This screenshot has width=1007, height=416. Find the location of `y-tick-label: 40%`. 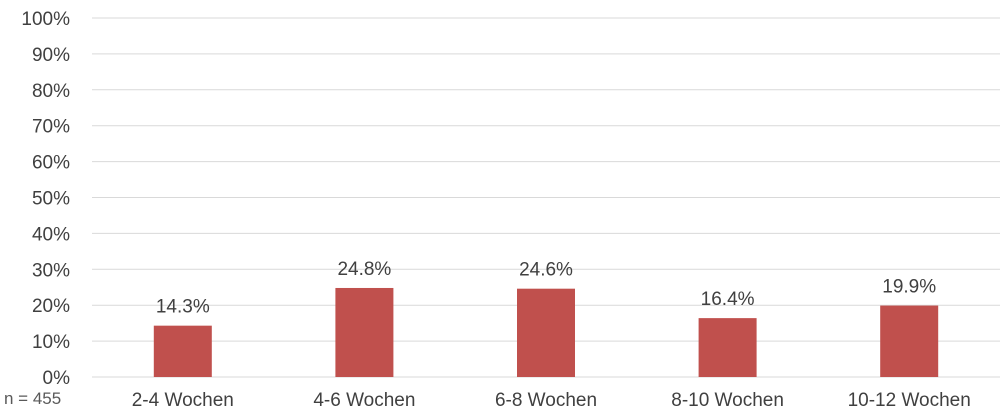

y-tick-label: 40% is located at coordinates (51, 234).